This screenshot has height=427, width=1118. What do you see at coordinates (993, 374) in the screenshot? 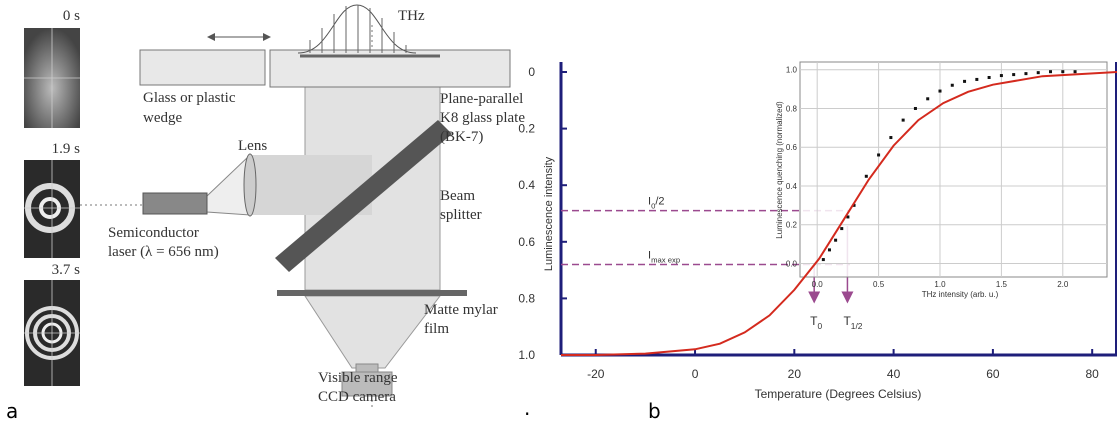
I see `x-tick-label: 60` at bounding box center [993, 374].